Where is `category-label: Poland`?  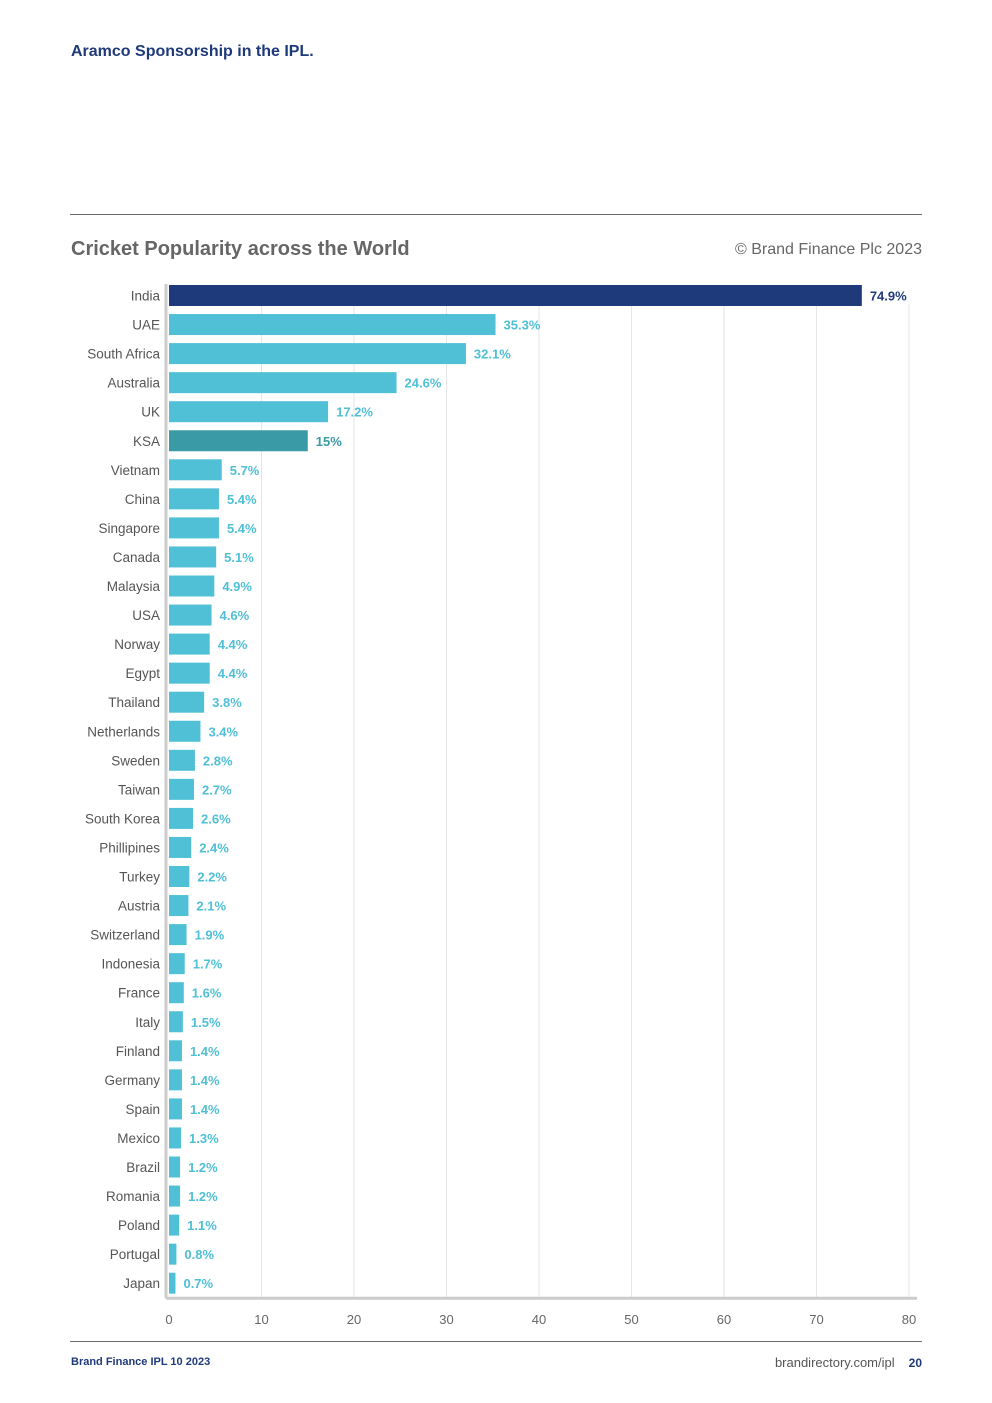
category-label: Poland is located at coordinates (139, 1225).